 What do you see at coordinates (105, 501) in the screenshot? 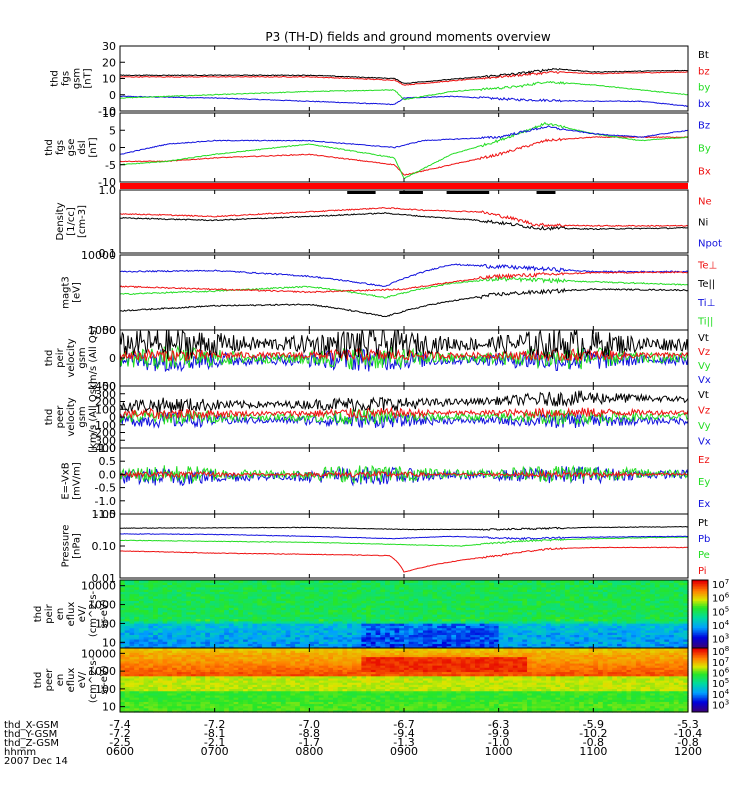
I see `panel-8-ytick-label: -1.0` at bounding box center [105, 501].